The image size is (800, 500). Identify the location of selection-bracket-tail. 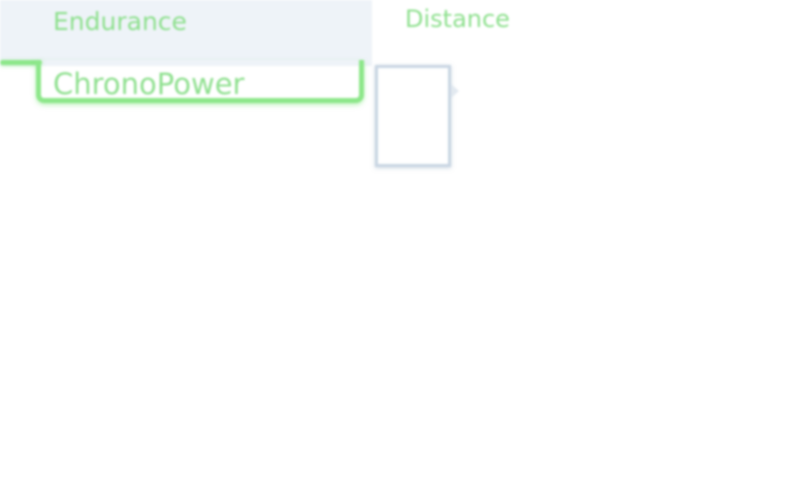
(21, 62).